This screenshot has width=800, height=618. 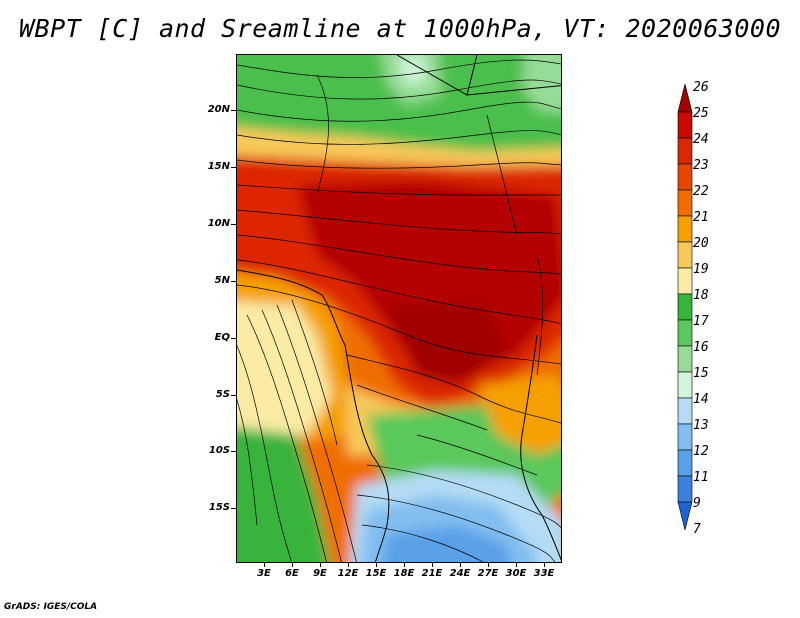 What do you see at coordinates (701, 113) in the screenshot?
I see `colorbar-label: 25` at bounding box center [701, 113].